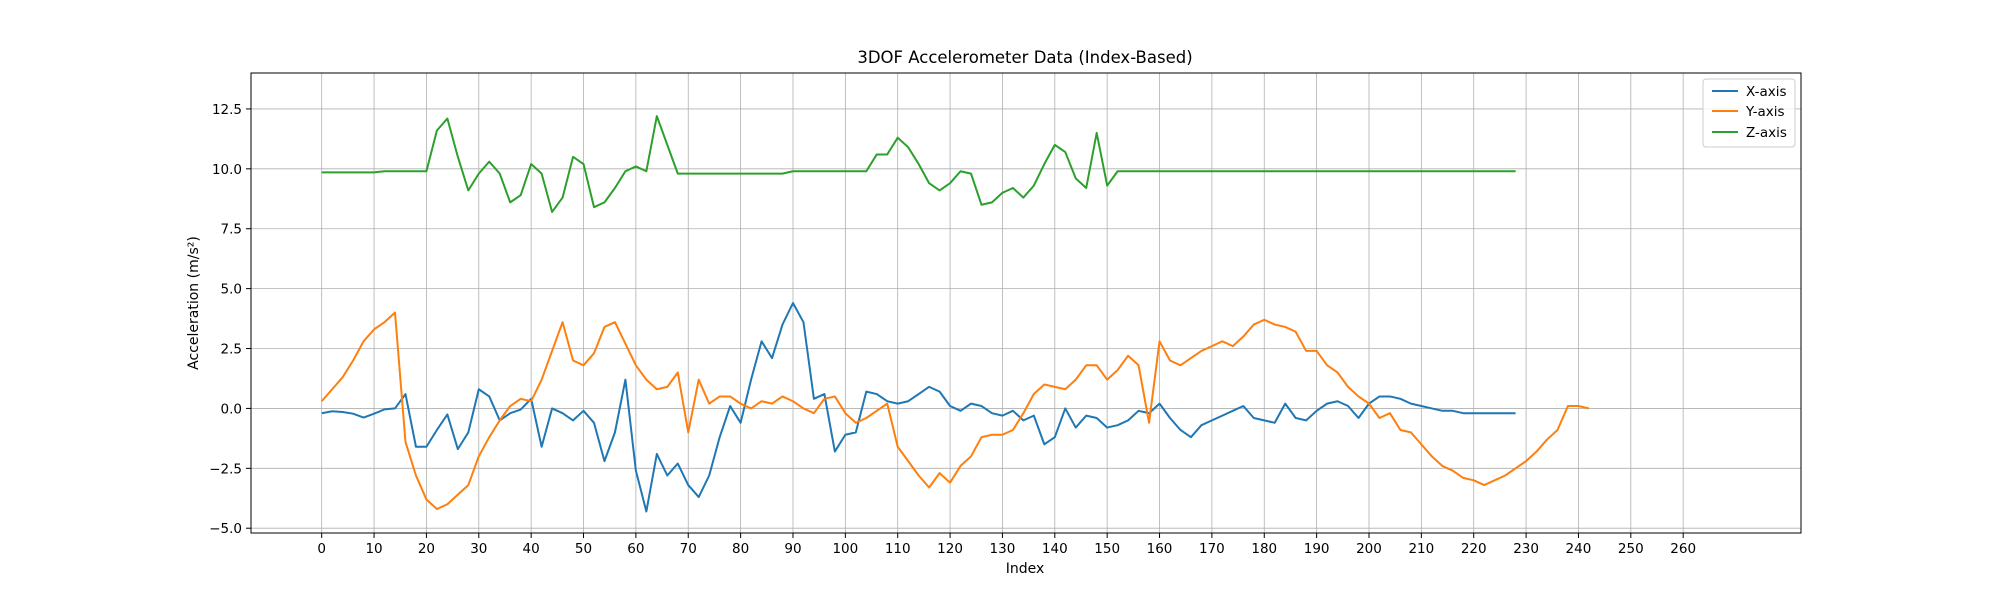 This screenshot has width=2000, height=604. Describe the element at coordinates (321, 549) in the screenshot. I see `x-tick-label: 0` at that location.